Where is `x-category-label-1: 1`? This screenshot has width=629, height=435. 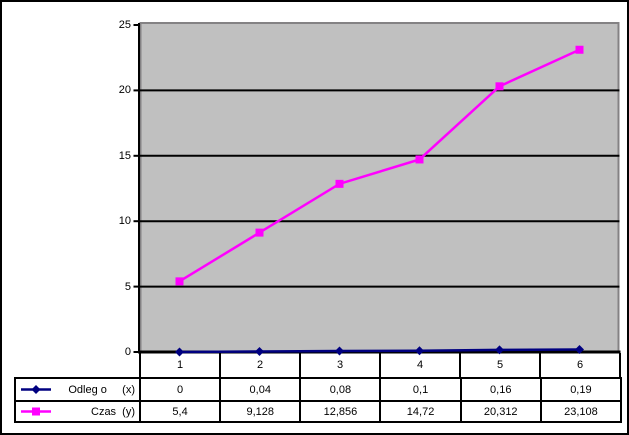
x-category-label-1: 1 is located at coordinates (181, 365).